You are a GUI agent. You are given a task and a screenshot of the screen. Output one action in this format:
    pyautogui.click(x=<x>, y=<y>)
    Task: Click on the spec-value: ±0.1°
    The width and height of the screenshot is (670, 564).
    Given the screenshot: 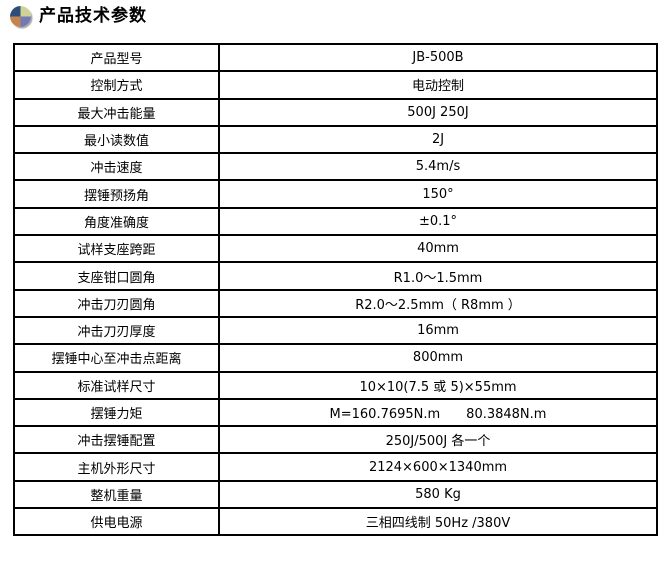 What is the action you would take?
    pyautogui.click(x=438, y=221)
    